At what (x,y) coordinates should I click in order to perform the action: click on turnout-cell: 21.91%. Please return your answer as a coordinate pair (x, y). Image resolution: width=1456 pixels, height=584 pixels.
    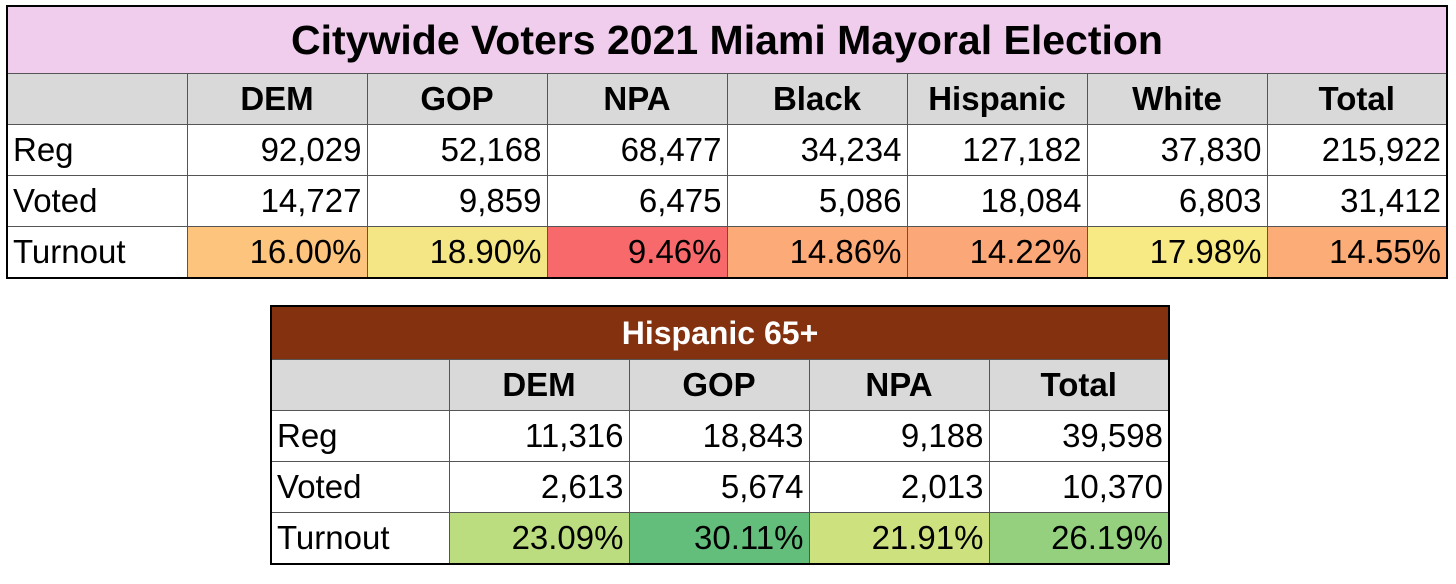
    Looking at the image, I should click on (899, 538).